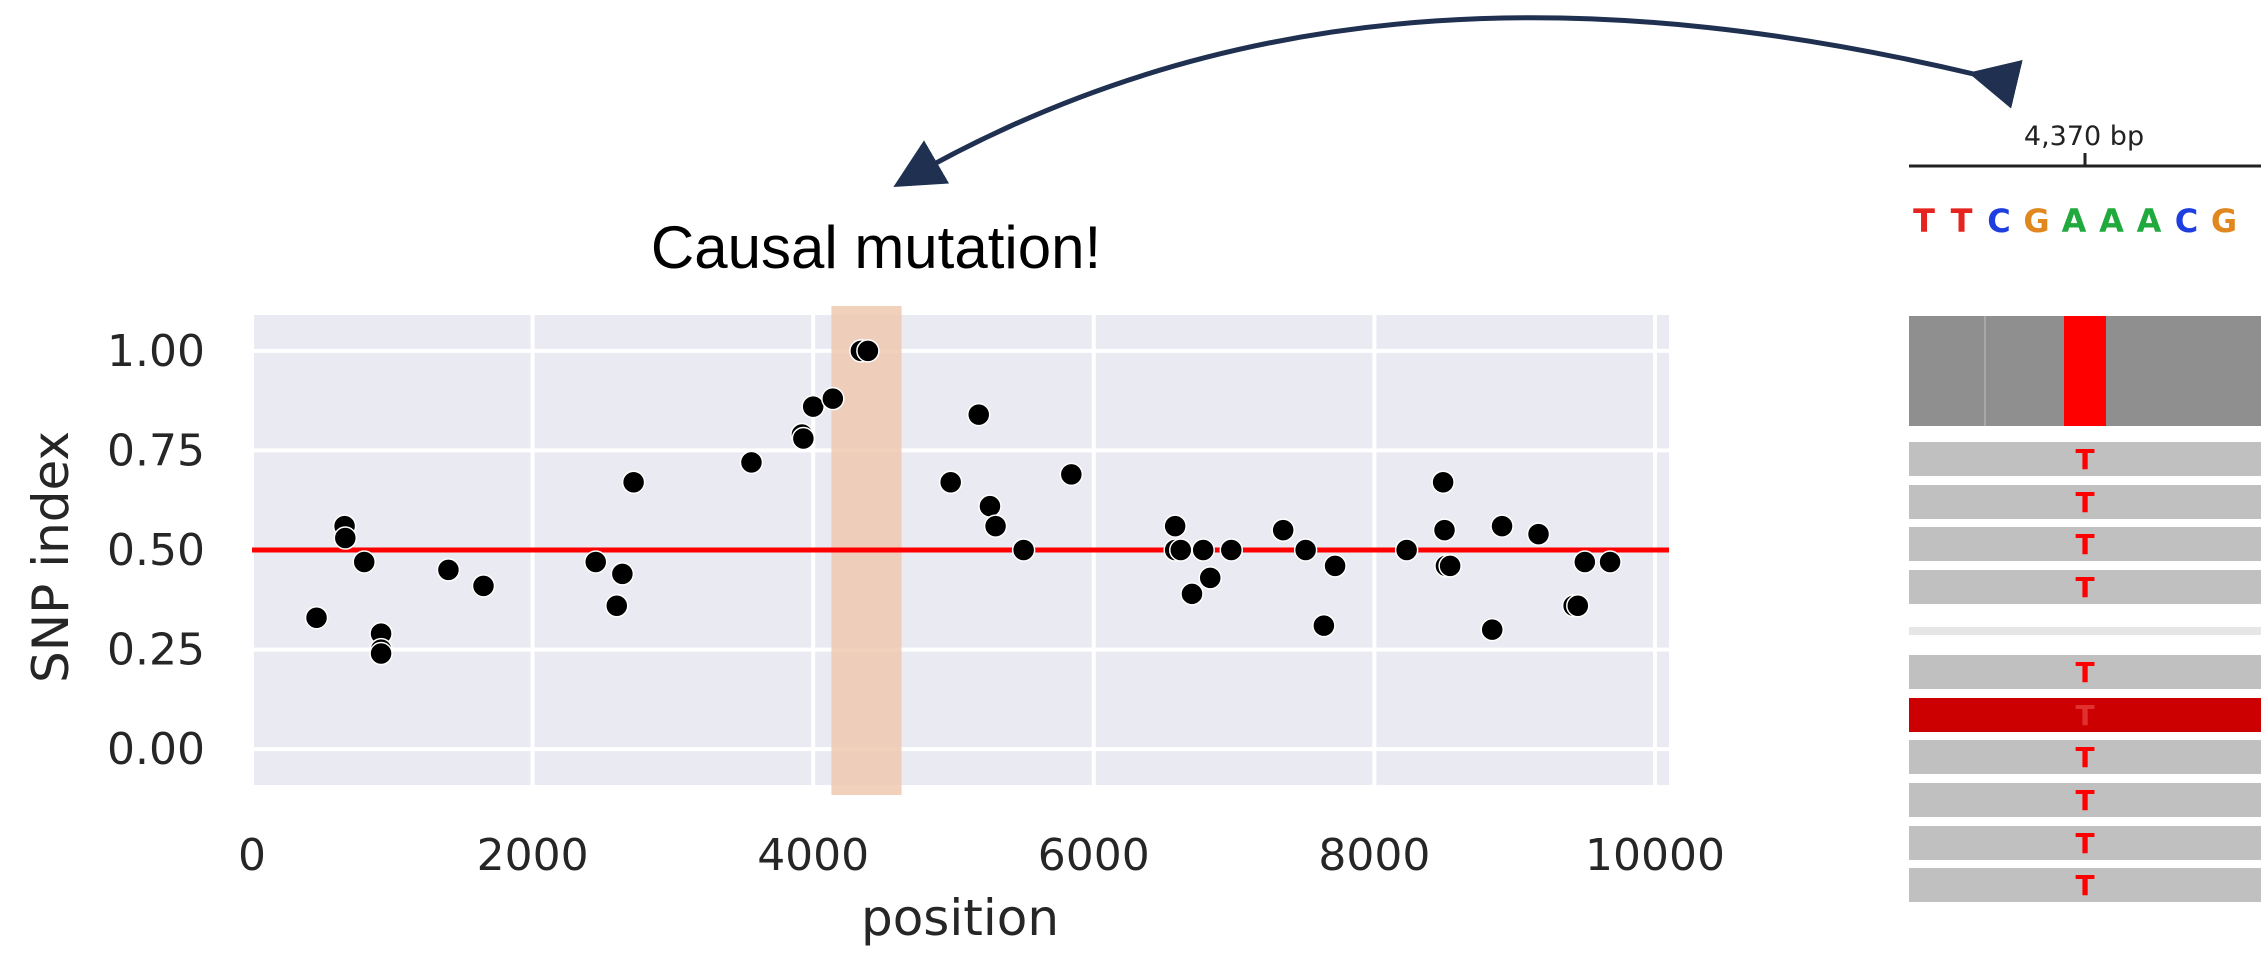 This screenshot has height=977, width=2261. I want to click on read-gap, so click(2085, 631).